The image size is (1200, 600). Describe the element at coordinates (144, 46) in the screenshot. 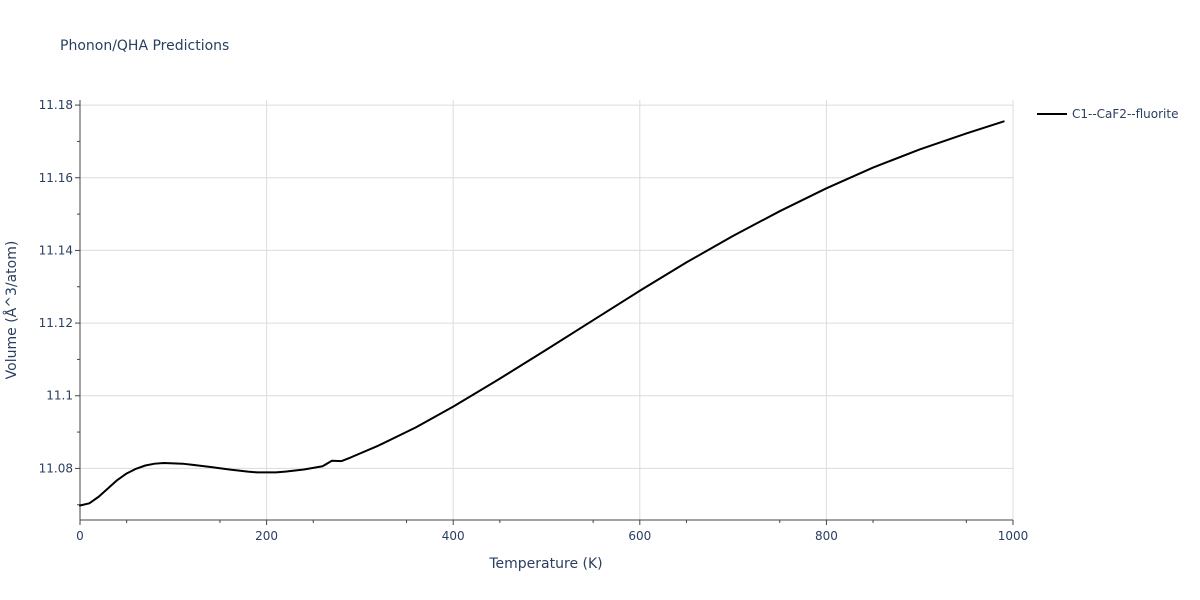

I see `chart-title: Phonon/QHA Predictions` at that location.